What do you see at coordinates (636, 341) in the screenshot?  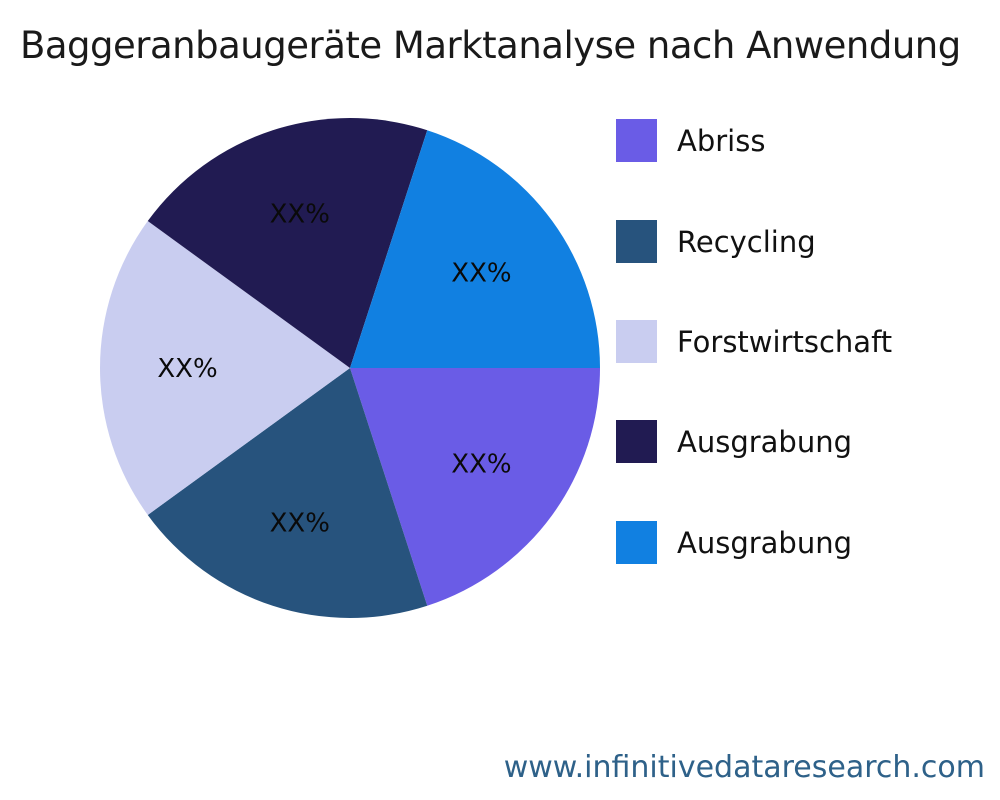 I see `legend-swatch-forstwirtschaft` at bounding box center [636, 341].